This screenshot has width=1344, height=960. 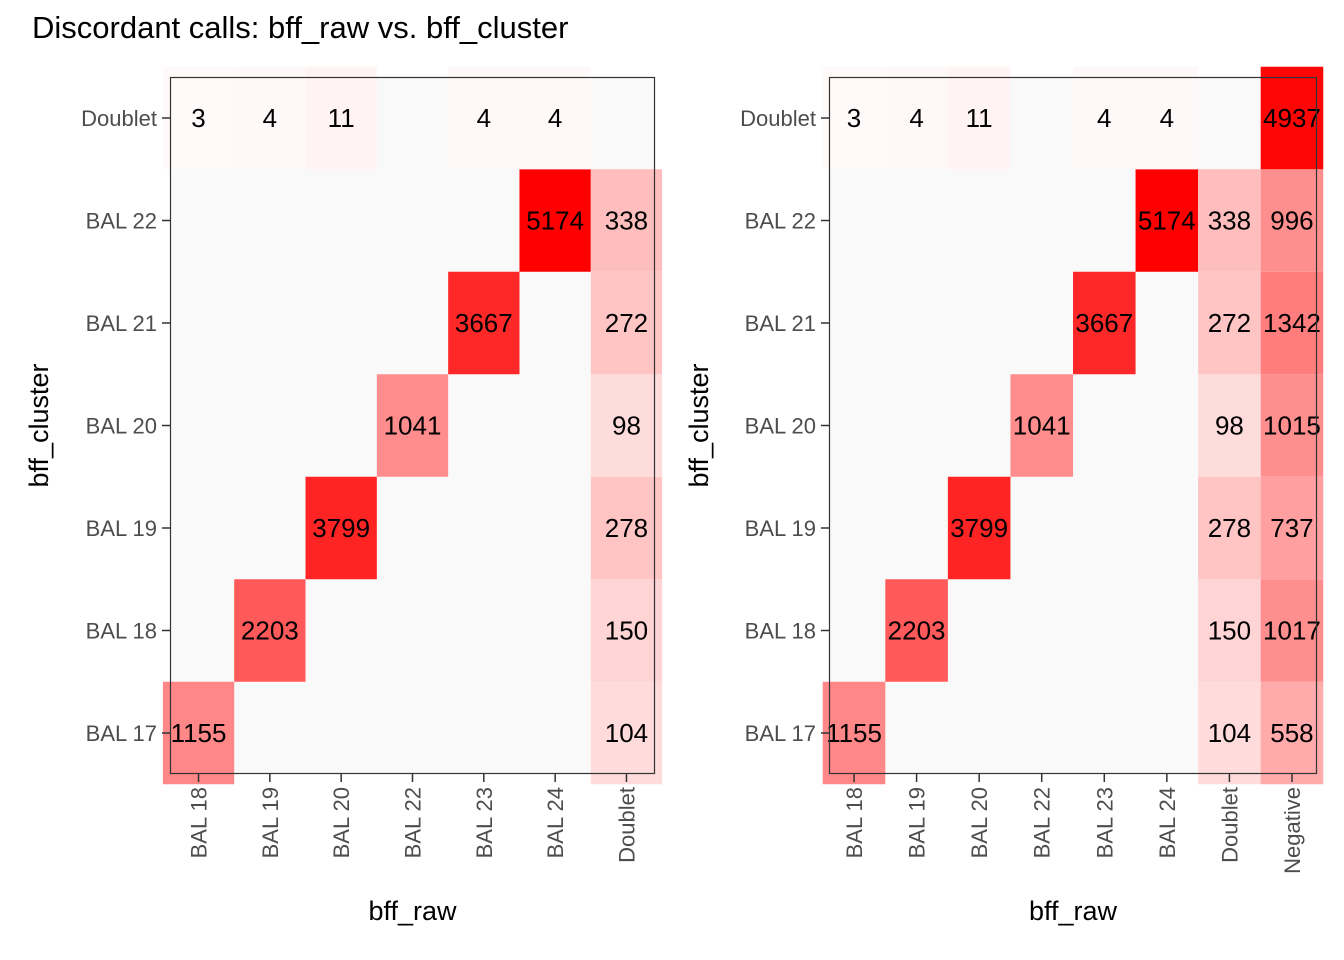 I want to click on y-tick-label: BAL 22, so click(x=121, y=221).